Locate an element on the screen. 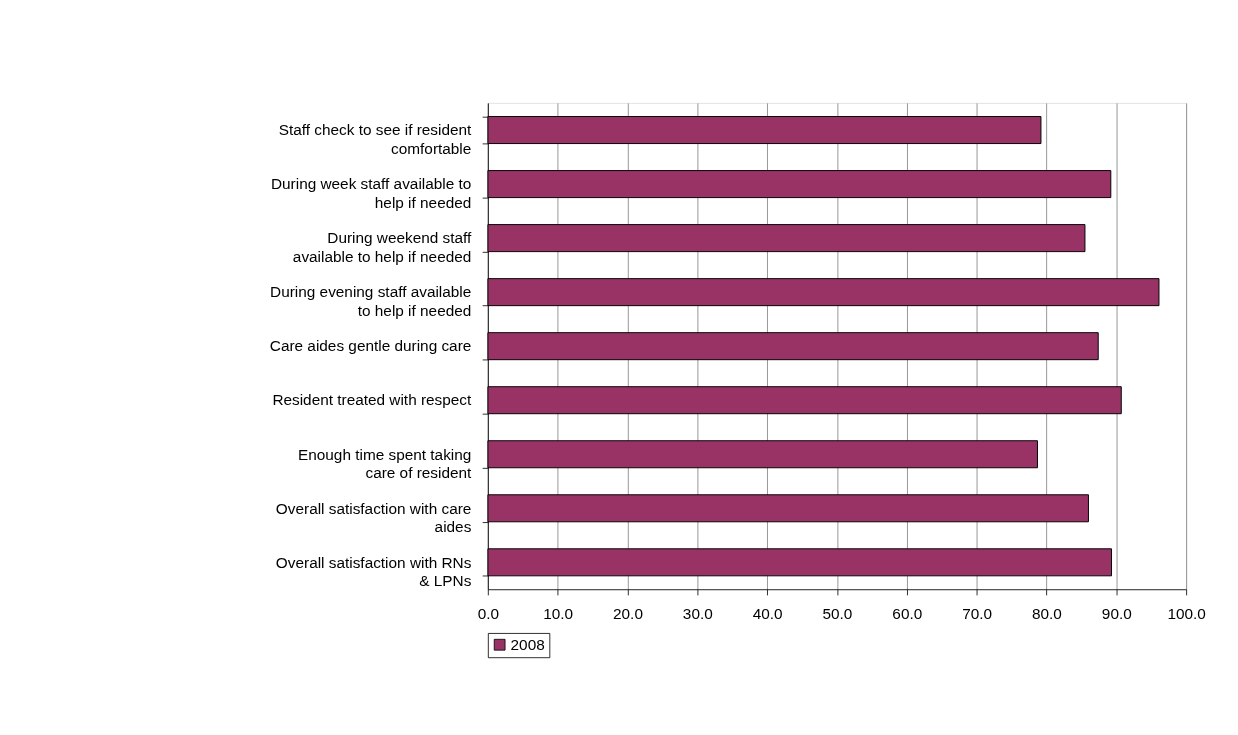 The height and width of the screenshot is (735, 1238). y-tick-label: Staff check to see if resident comfortable is located at coordinates (375, 139).